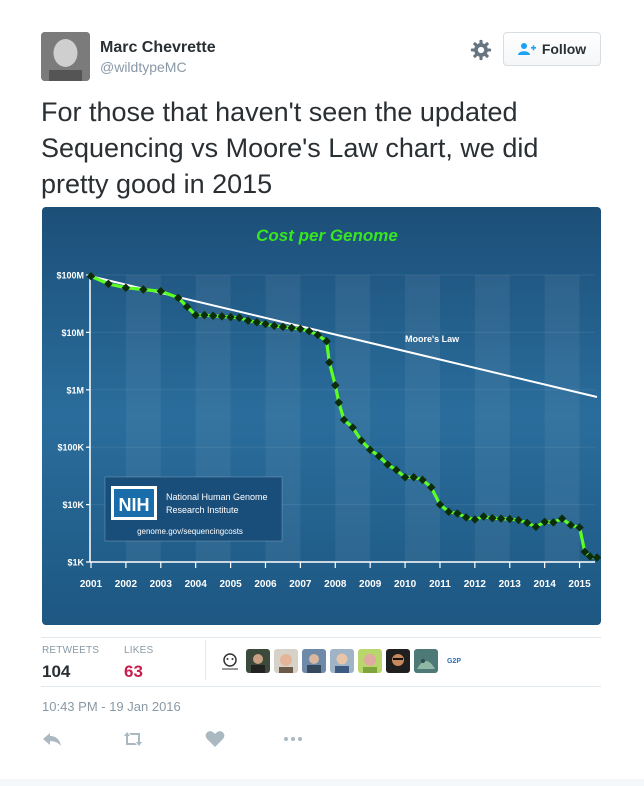 Image resolution: width=644 pixels, height=786 pixels. What do you see at coordinates (293, 739) in the screenshot?
I see `more-icon` at bounding box center [293, 739].